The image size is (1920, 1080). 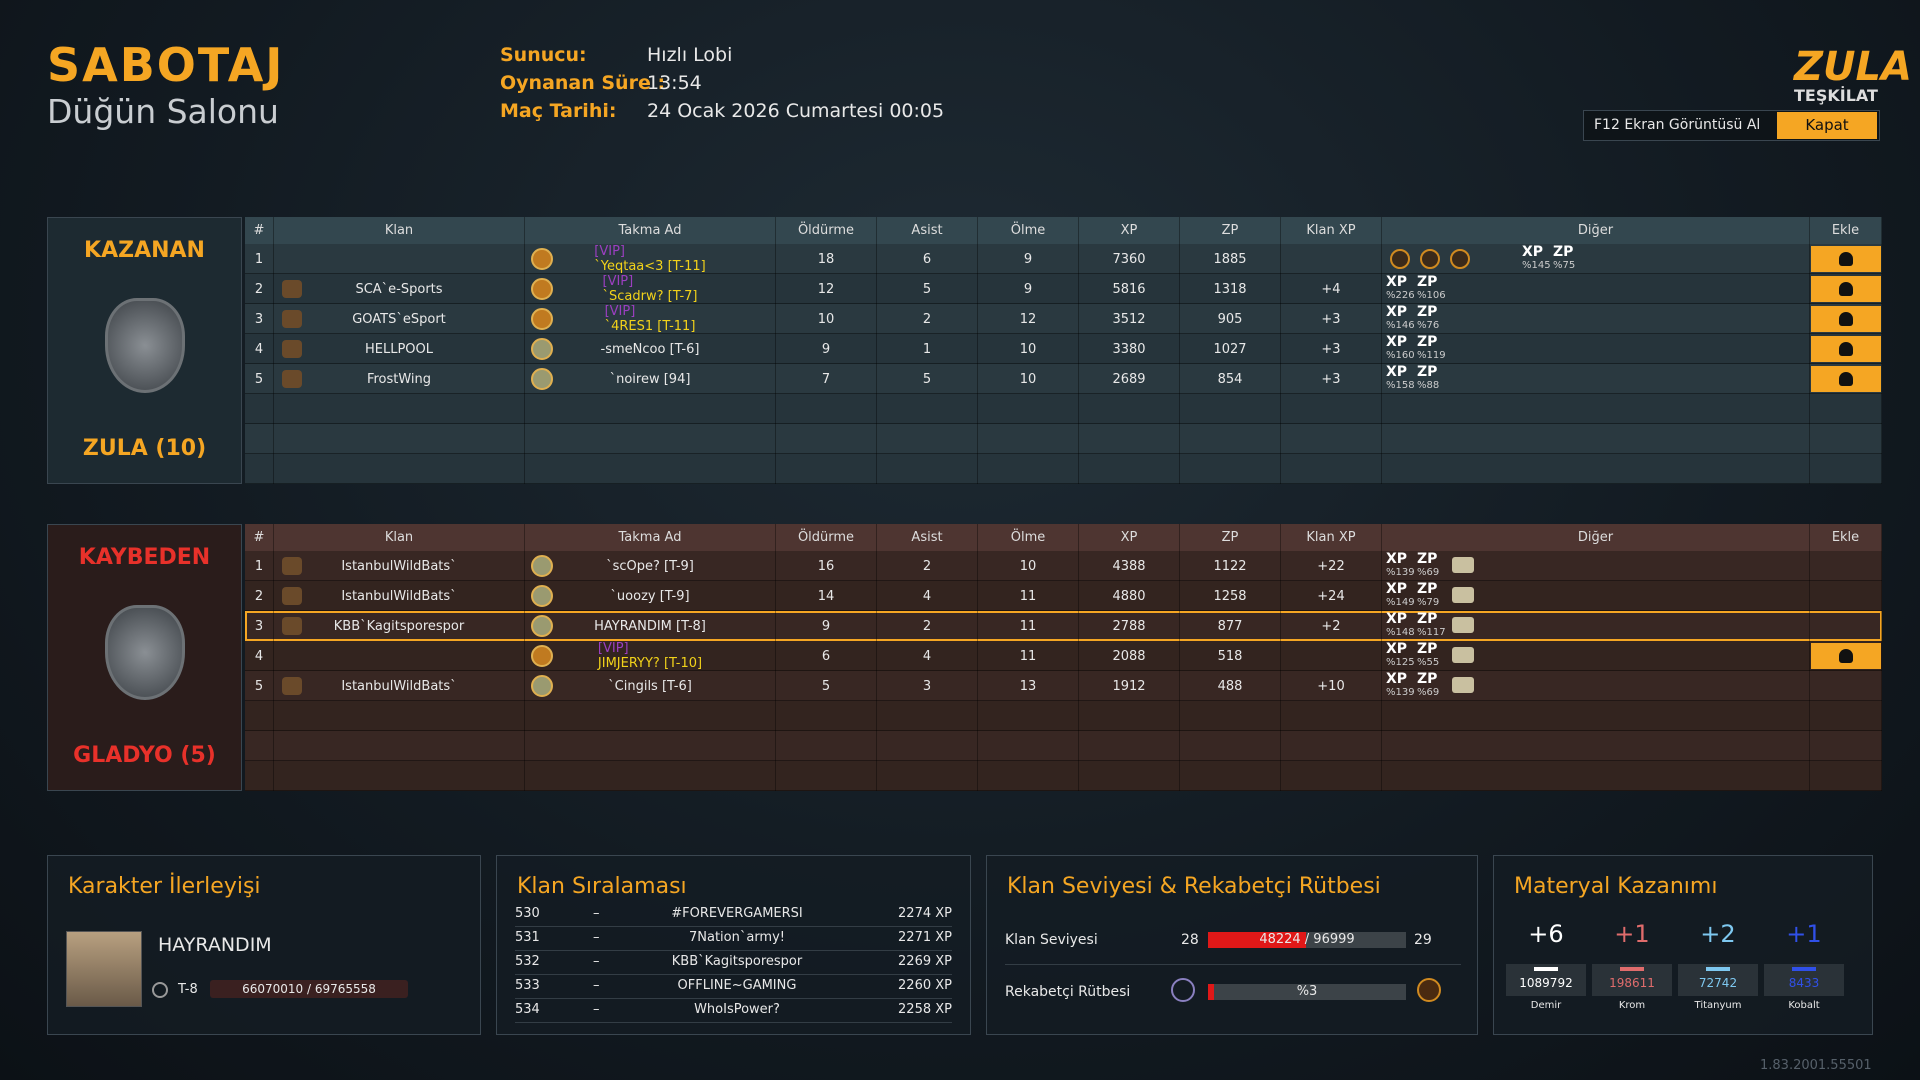 What do you see at coordinates (1307, 939) in the screenshot?
I see `level-text: 48224 / 96999` at bounding box center [1307, 939].